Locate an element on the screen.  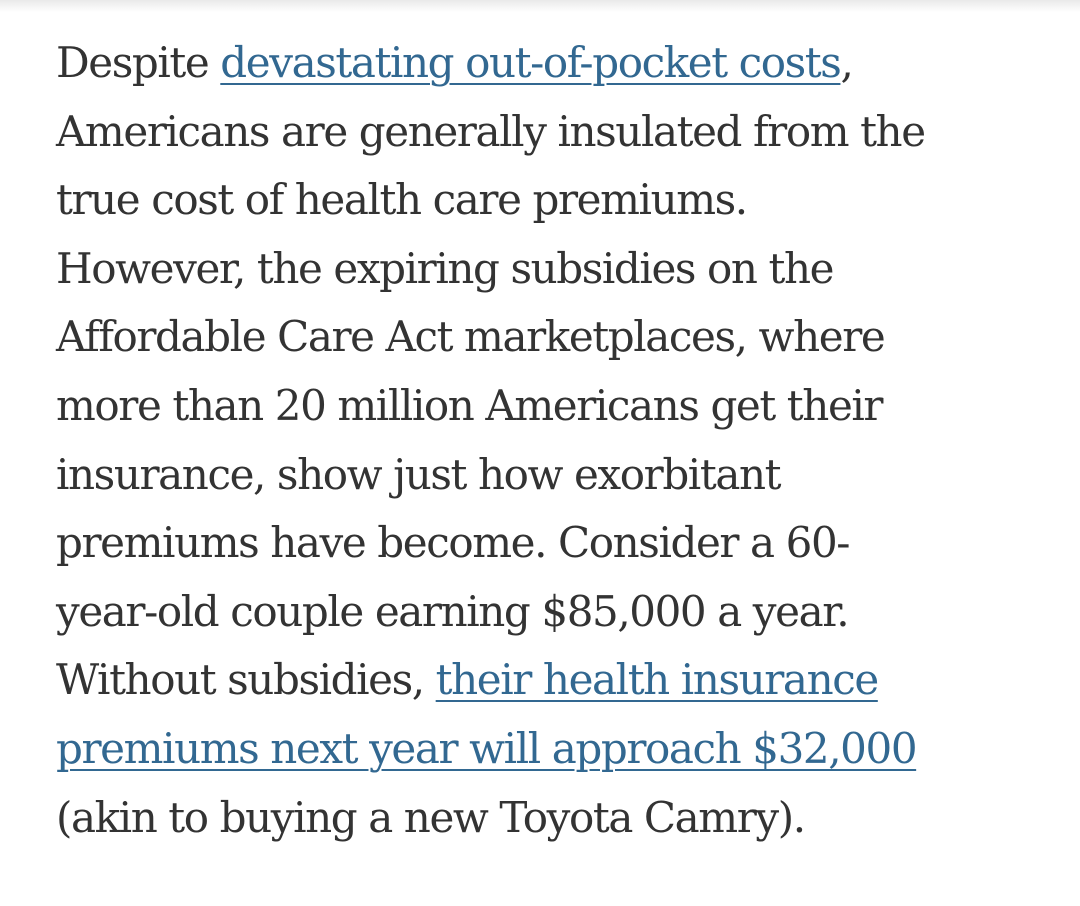
text-segment: Despite is located at coordinates (138, 62).